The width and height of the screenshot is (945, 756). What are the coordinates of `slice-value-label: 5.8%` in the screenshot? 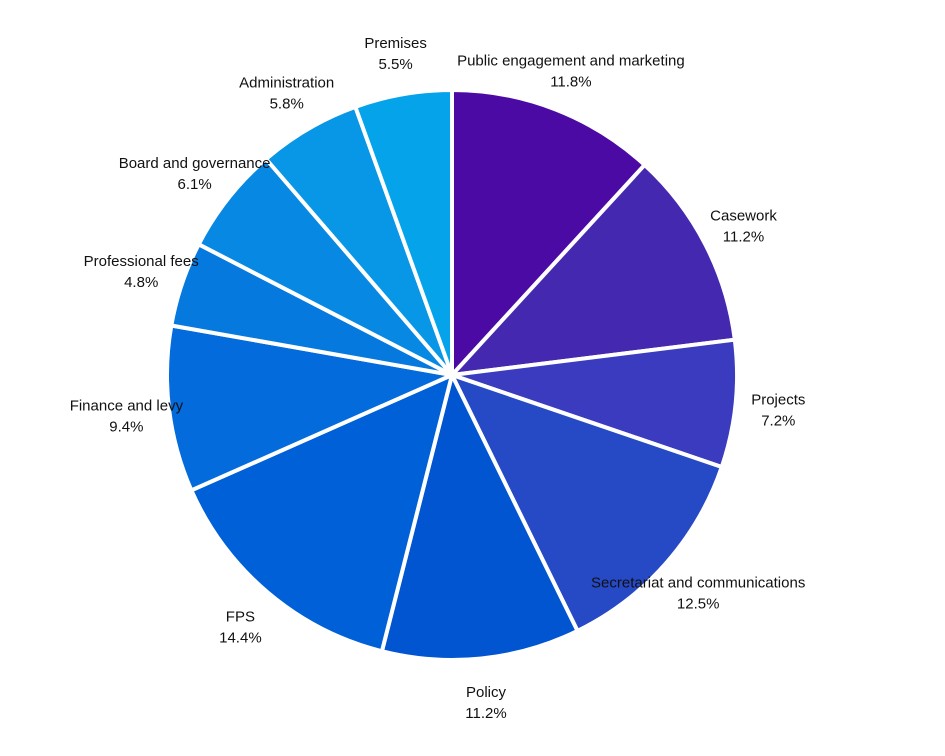 It's located at (287, 104).